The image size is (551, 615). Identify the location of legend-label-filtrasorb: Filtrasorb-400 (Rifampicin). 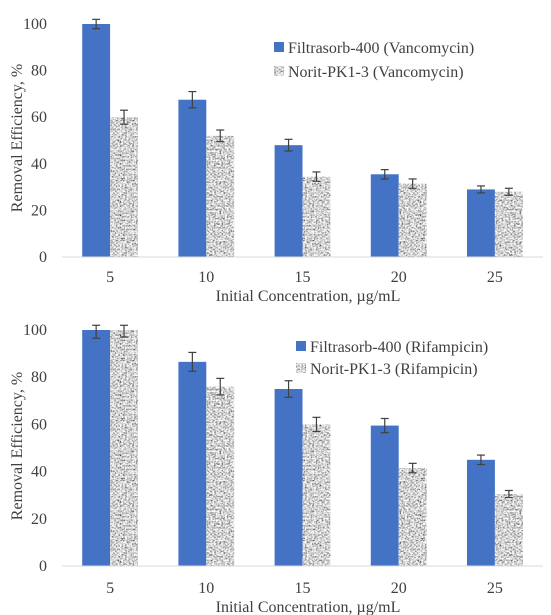
(399, 347).